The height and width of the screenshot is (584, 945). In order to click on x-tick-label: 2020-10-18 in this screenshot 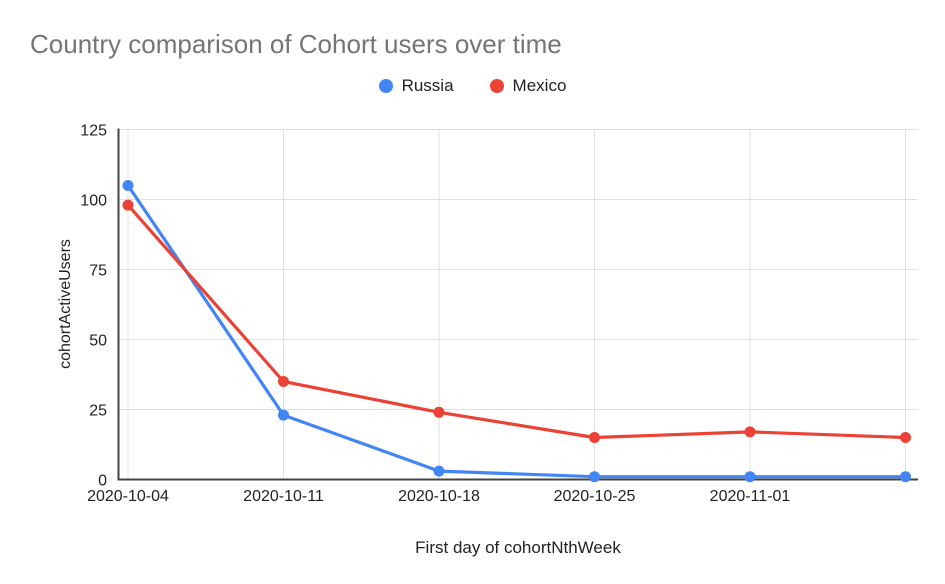, I will do `click(439, 496)`.